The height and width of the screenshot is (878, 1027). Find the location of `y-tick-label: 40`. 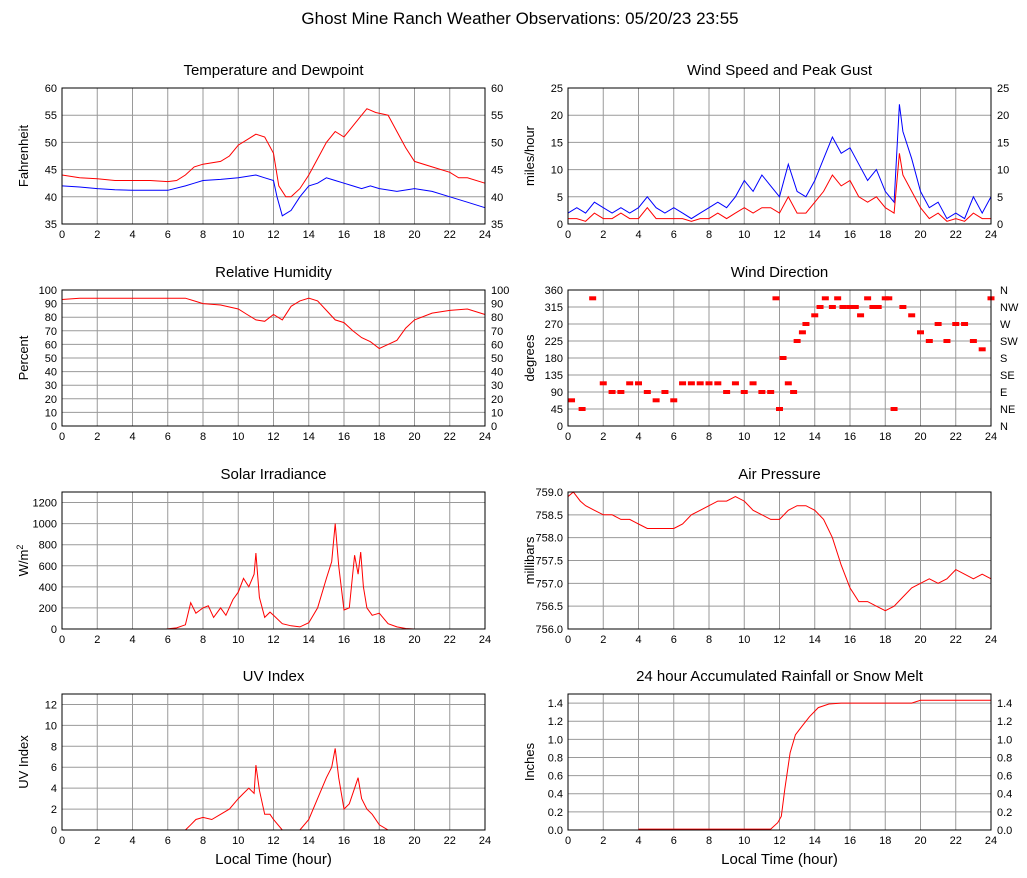

y-tick-label: 40 is located at coordinates (51, 198).